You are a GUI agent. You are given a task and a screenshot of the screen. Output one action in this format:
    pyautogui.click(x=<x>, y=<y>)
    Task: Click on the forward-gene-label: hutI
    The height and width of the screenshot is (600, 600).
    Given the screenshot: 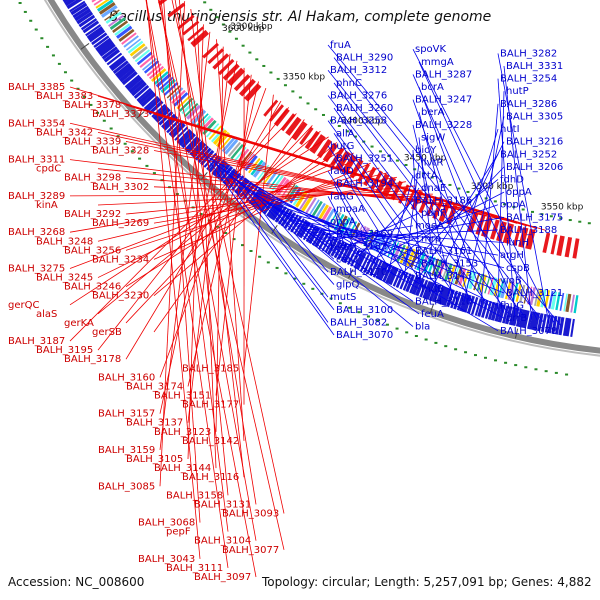 What is the action you would take?
    pyautogui.click(x=510, y=129)
    